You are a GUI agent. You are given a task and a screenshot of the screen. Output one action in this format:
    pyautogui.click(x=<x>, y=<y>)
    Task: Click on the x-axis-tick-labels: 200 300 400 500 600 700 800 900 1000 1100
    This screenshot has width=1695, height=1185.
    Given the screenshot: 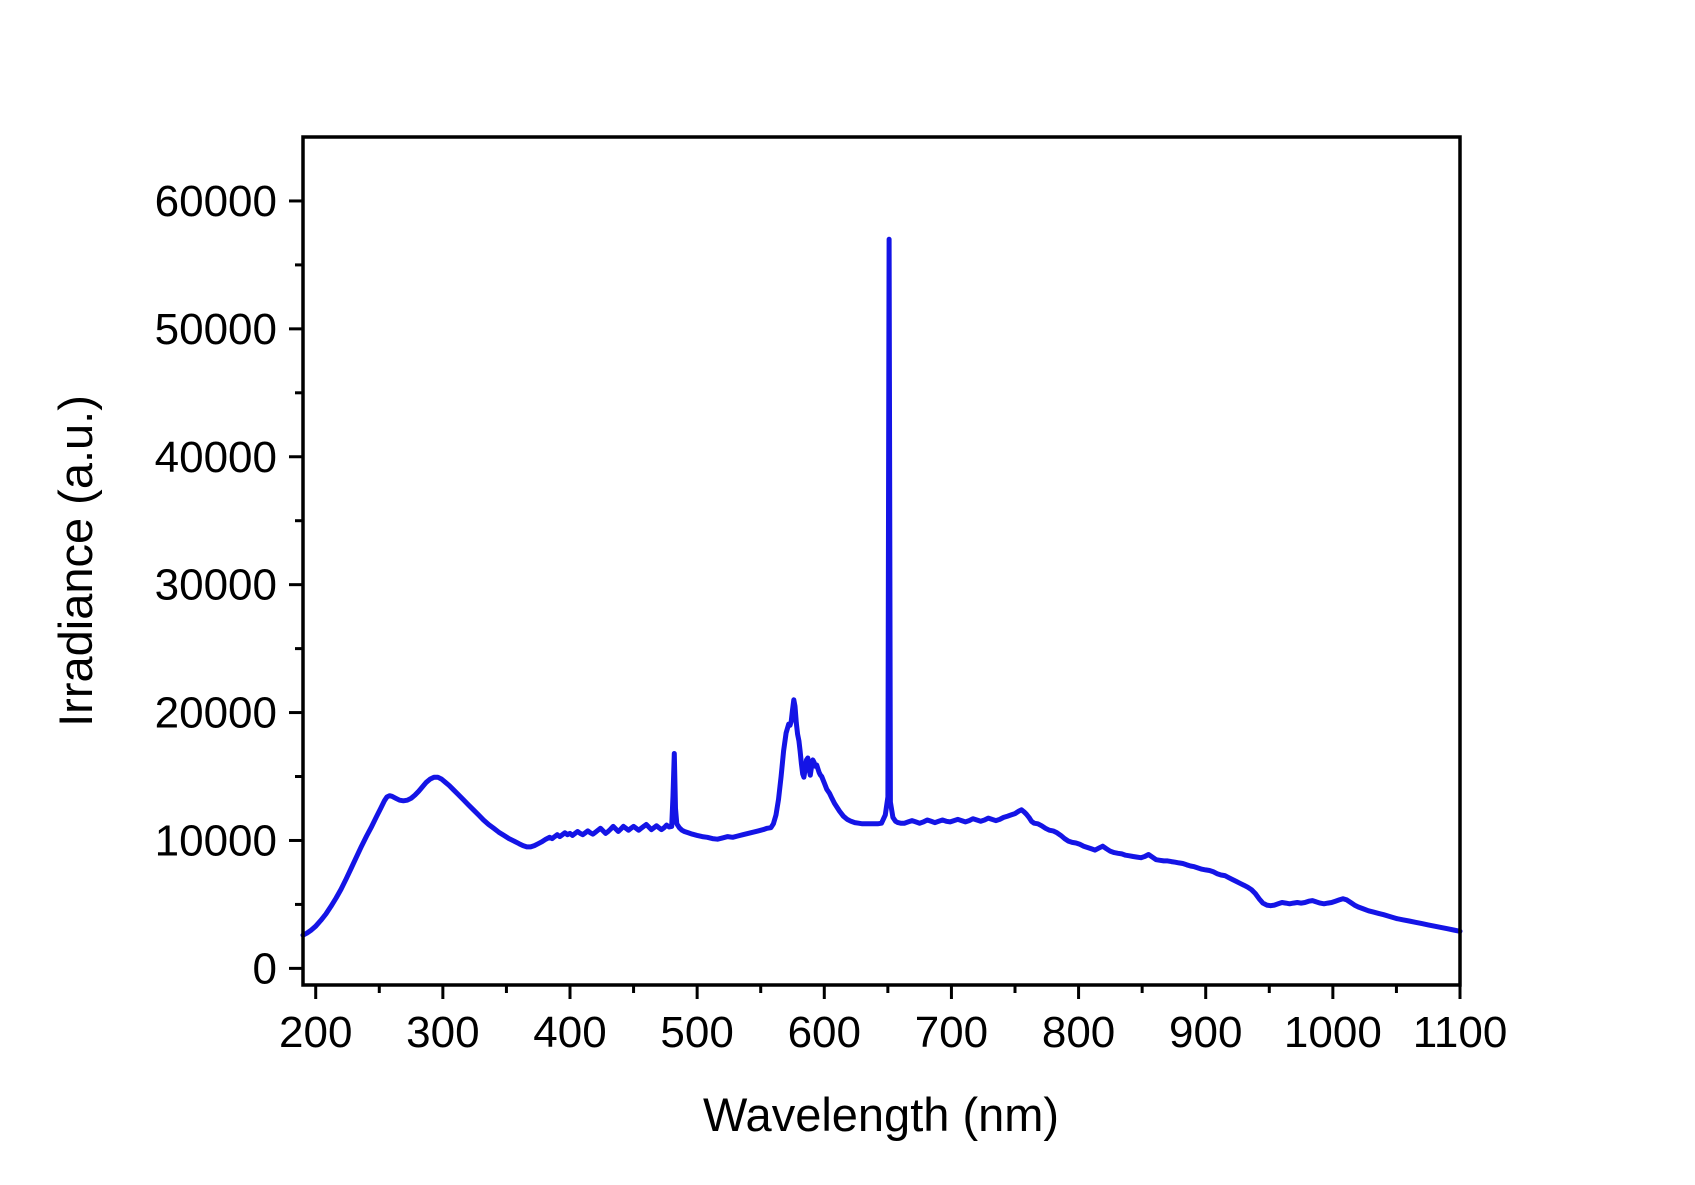 What is the action you would take?
    pyautogui.click(x=893, y=1032)
    